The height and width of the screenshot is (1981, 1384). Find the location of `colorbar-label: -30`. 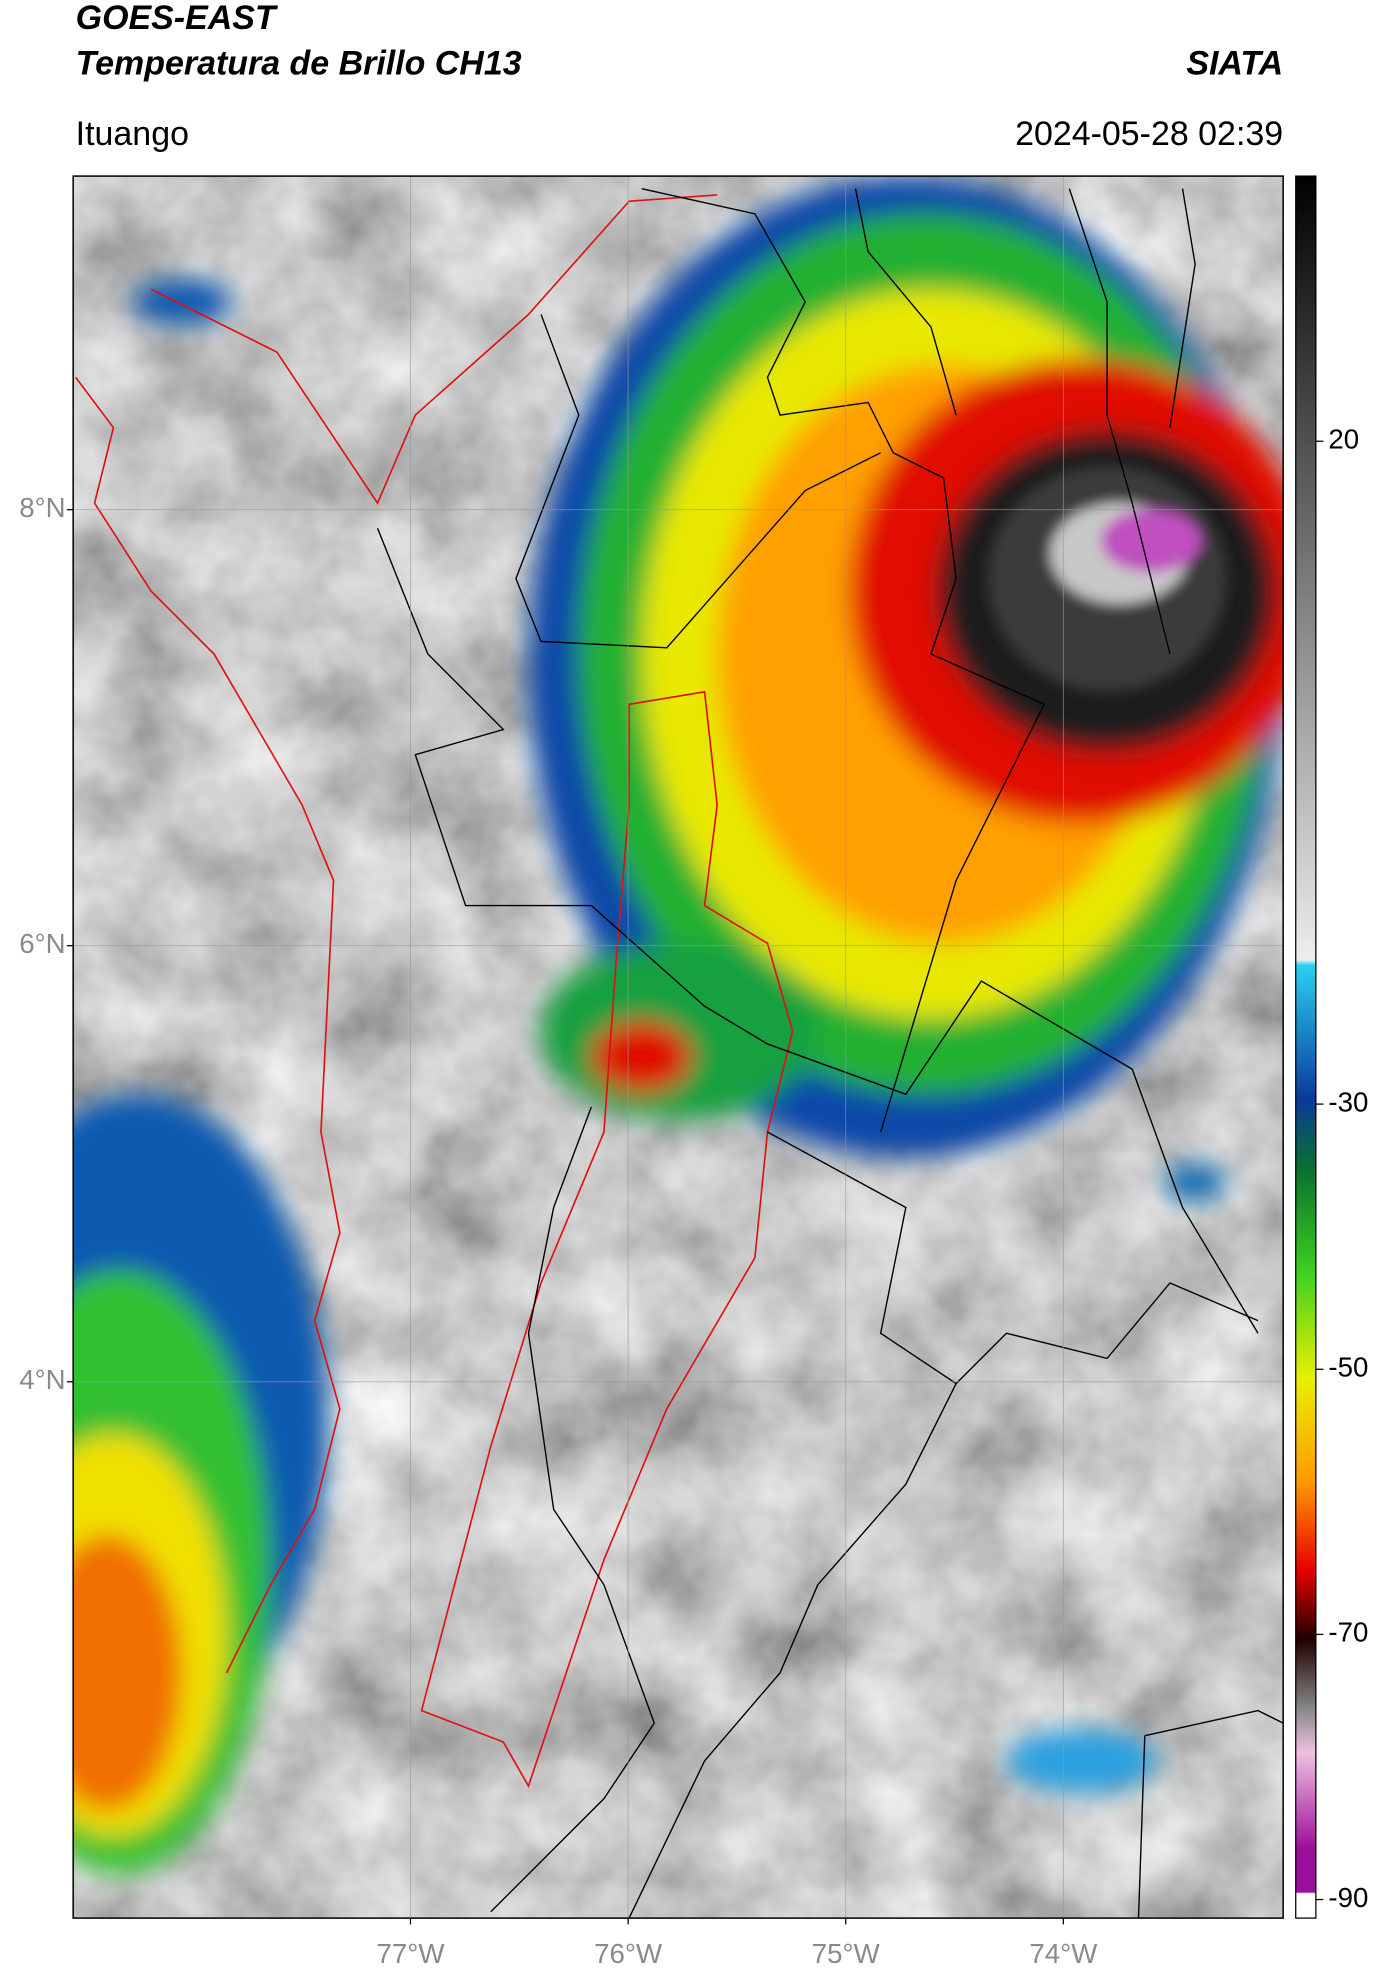

colorbar-label: -30 is located at coordinates (1348, 1101).